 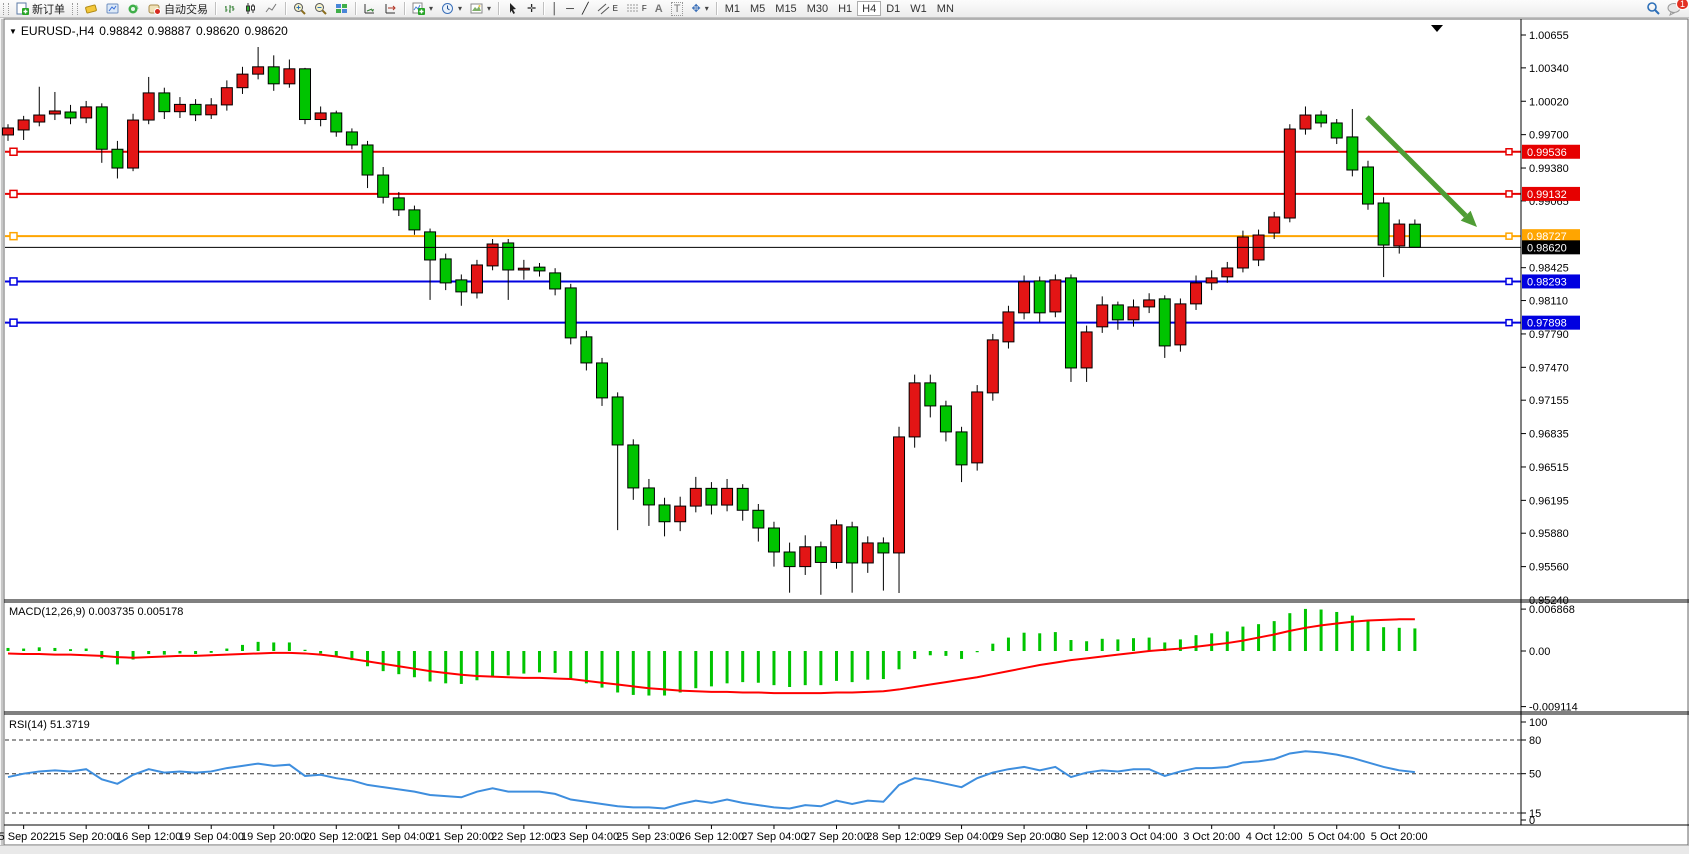 What do you see at coordinates (1678, 8) in the screenshot?
I see `chat-icon: 1` at bounding box center [1678, 8].